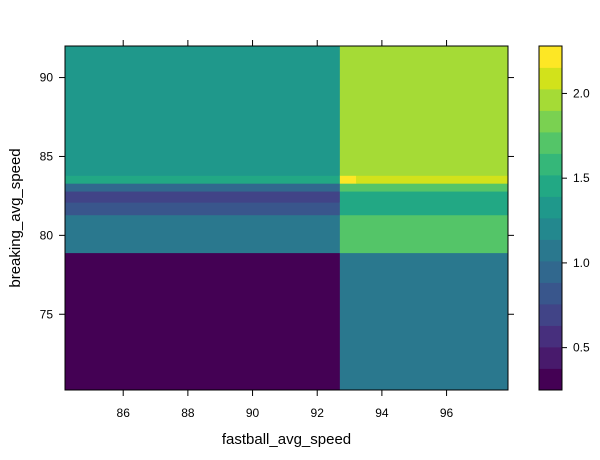 The height and width of the screenshot is (460, 600). Describe the element at coordinates (253, 413) in the screenshot. I see `x-tick-label-2: 90` at that location.